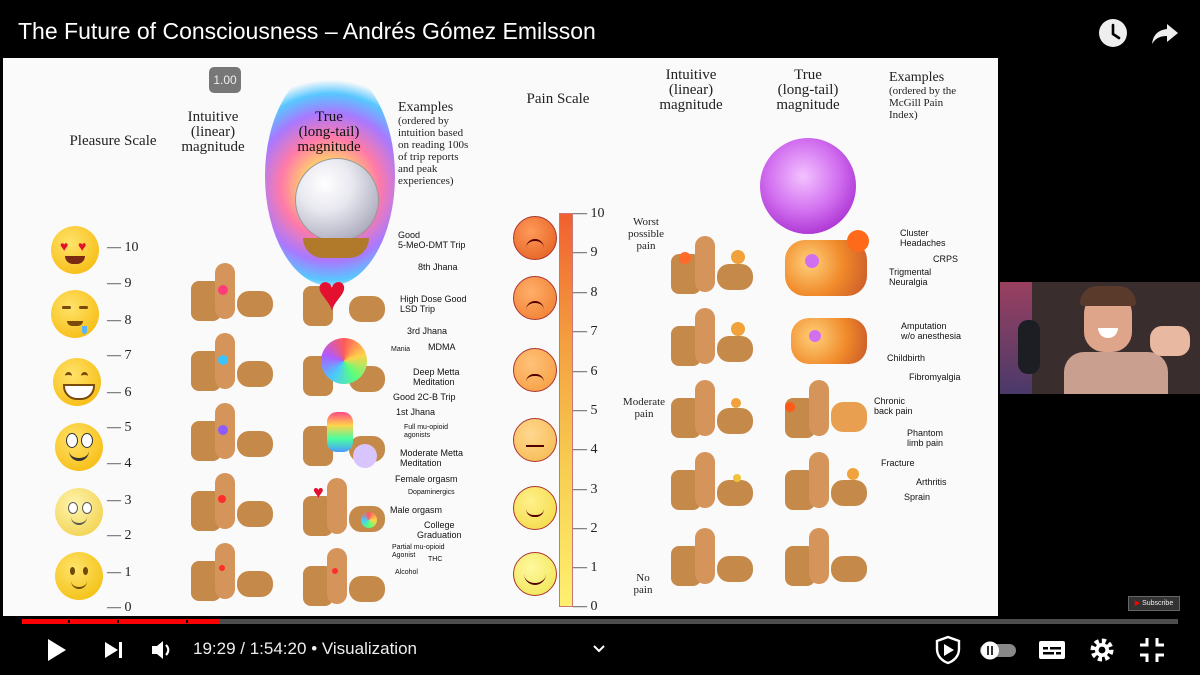  Describe the element at coordinates (1152, 650) in the screenshot. I see `exit-fullscreen-icon` at that location.